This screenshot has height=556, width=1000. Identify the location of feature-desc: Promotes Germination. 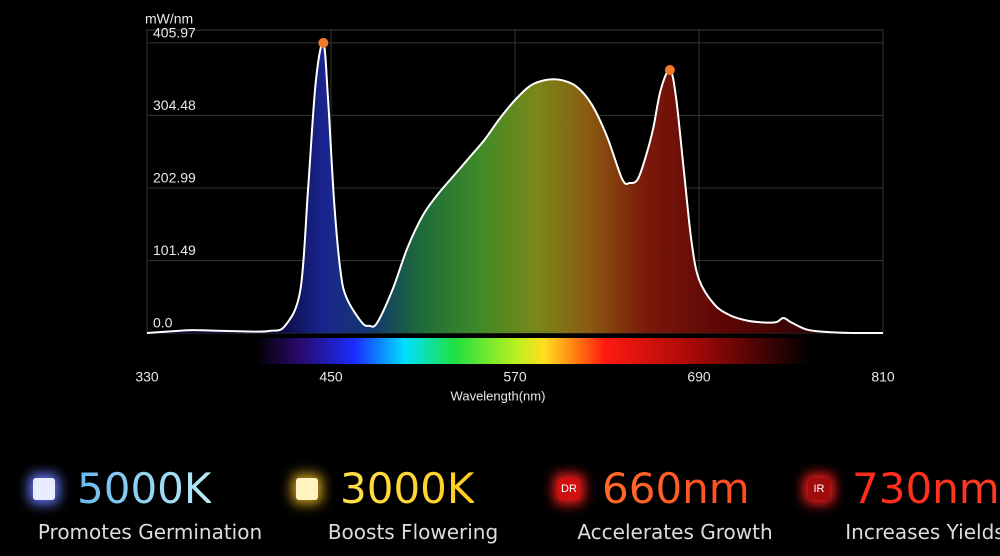
(150, 532).